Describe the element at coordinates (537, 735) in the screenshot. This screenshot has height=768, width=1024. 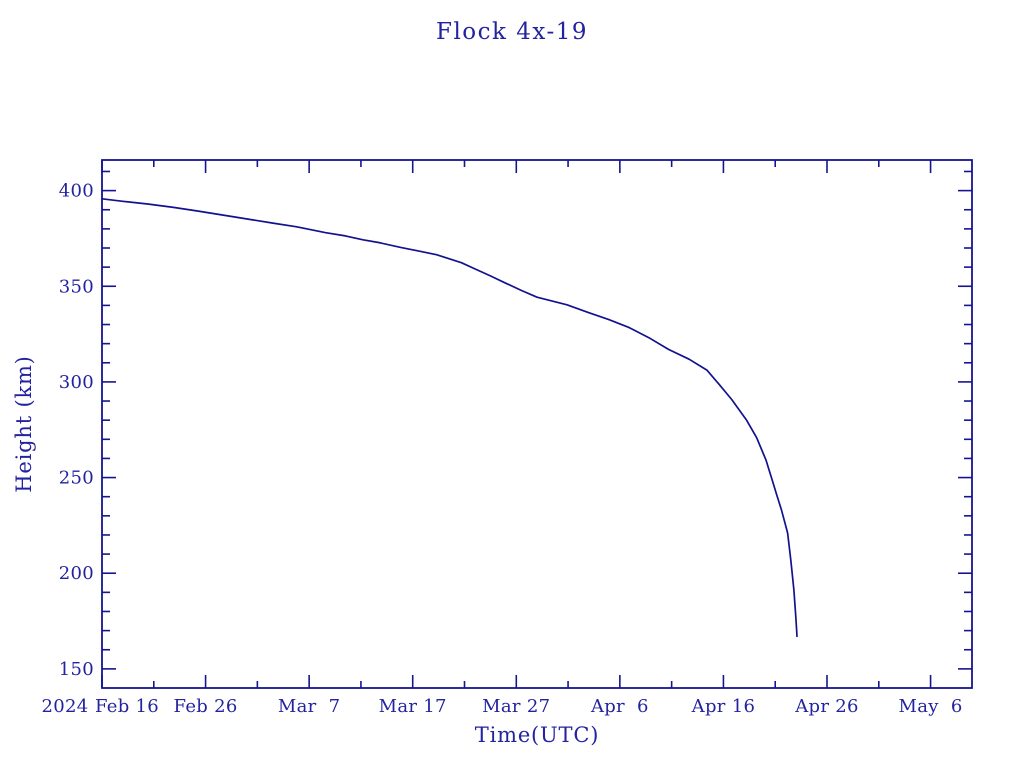
I see `x-axis-title: Time(UTC)` at that location.